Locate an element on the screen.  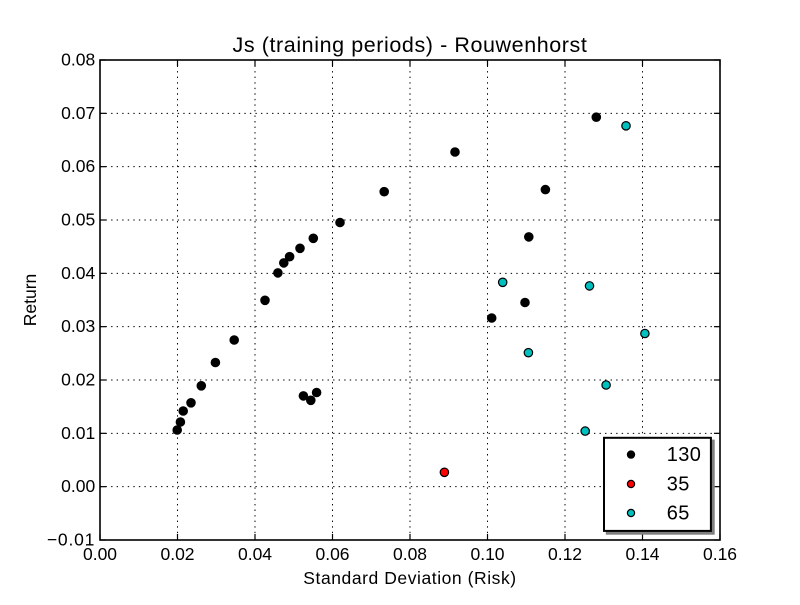
svg-text: 0.10 is located at coordinates (487, 554).